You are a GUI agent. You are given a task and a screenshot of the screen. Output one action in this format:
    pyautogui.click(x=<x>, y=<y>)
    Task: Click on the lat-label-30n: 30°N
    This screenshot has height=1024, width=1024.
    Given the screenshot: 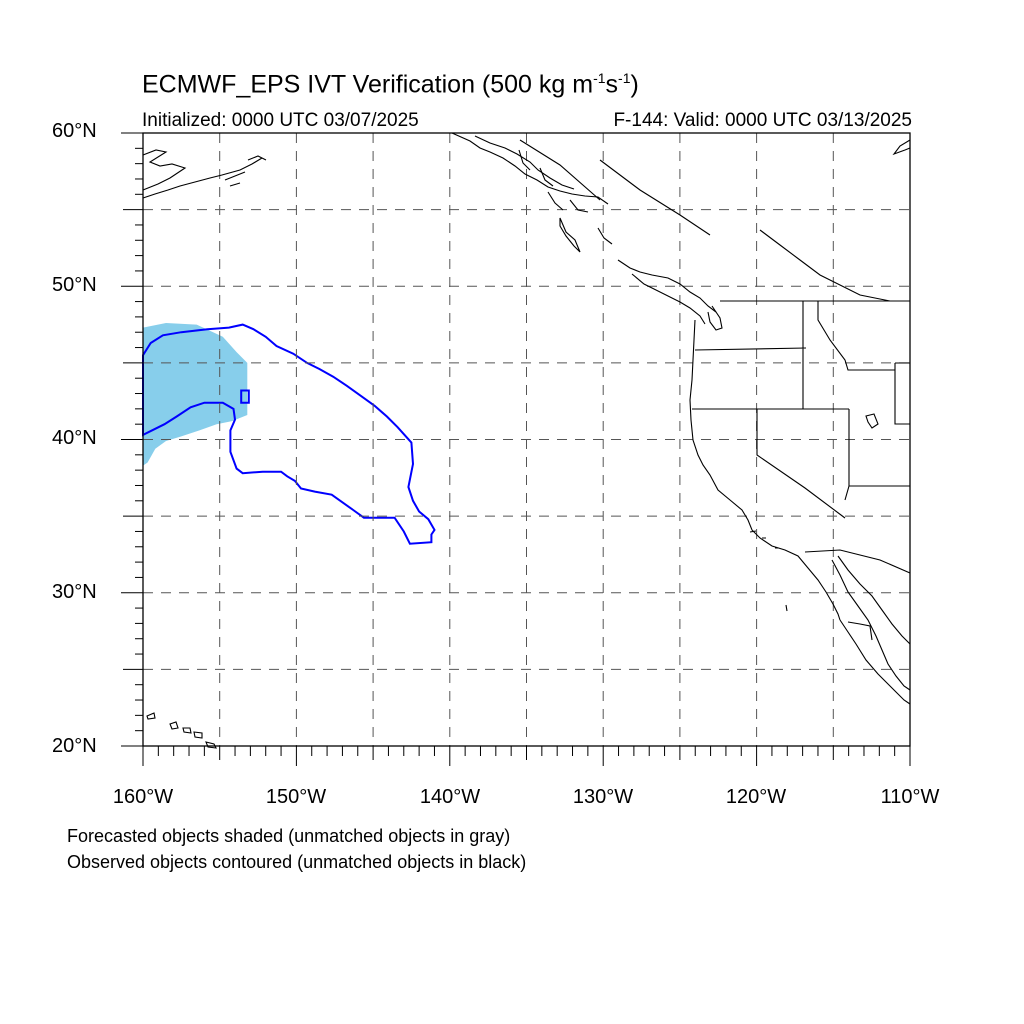 What is the action you would take?
    pyautogui.click(x=74, y=592)
    